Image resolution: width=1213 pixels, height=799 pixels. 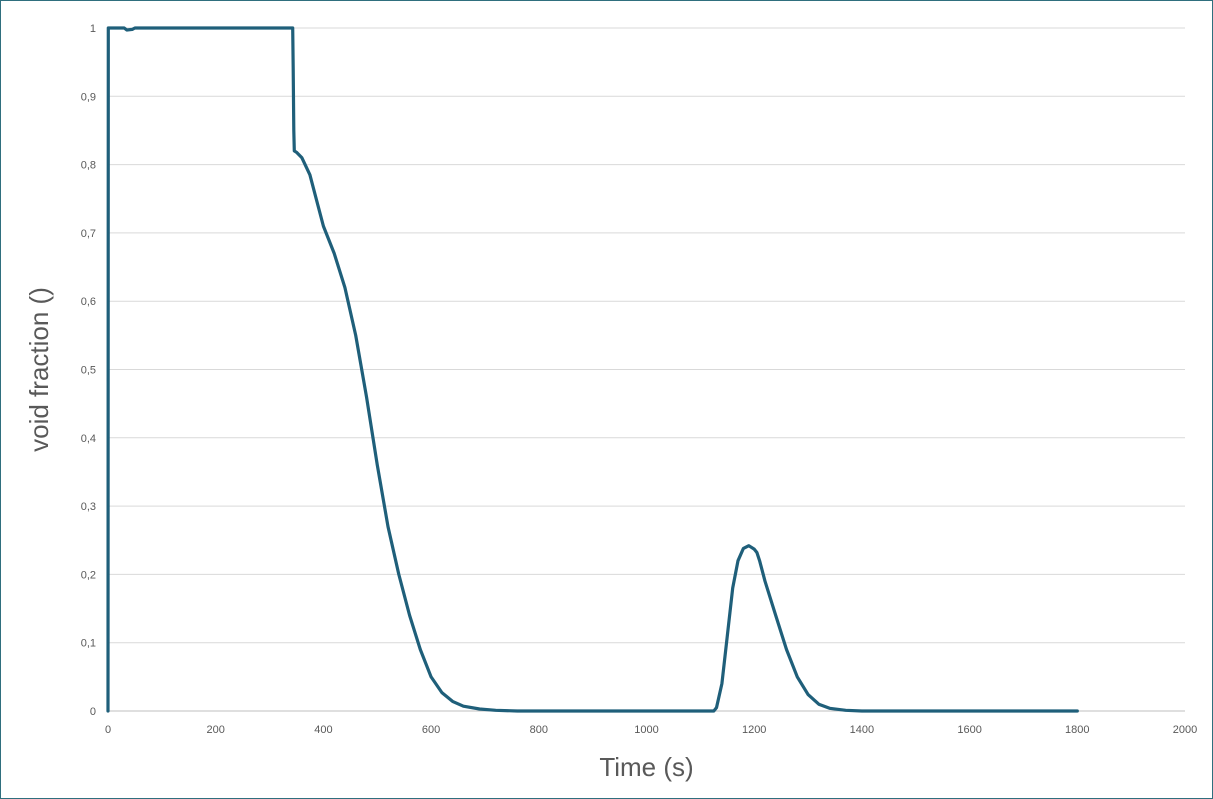 I want to click on y-tick-label: 0,4, so click(x=88, y=439).